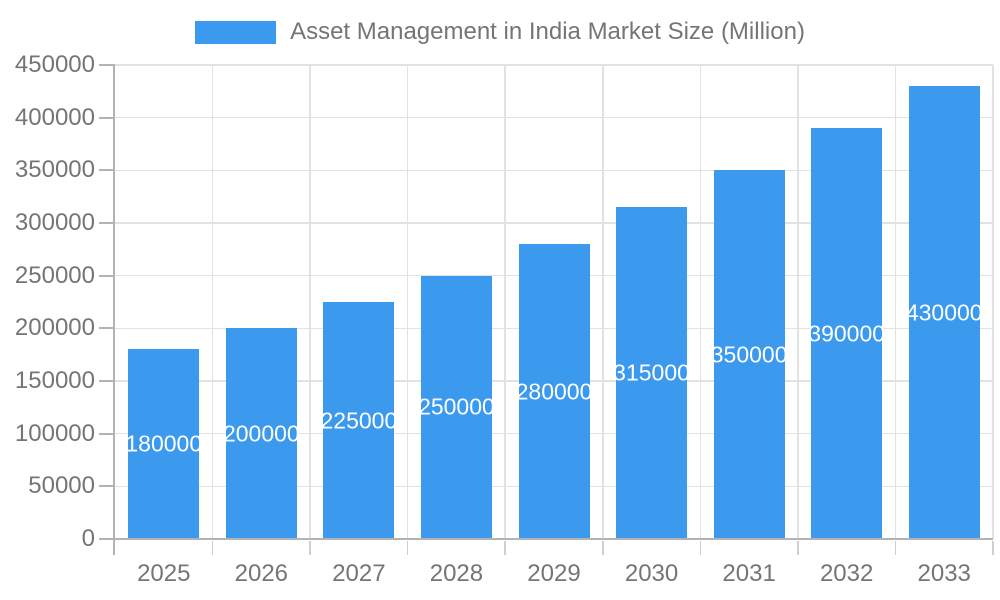  I want to click on bar-2032: 390000, so click(847, 333).